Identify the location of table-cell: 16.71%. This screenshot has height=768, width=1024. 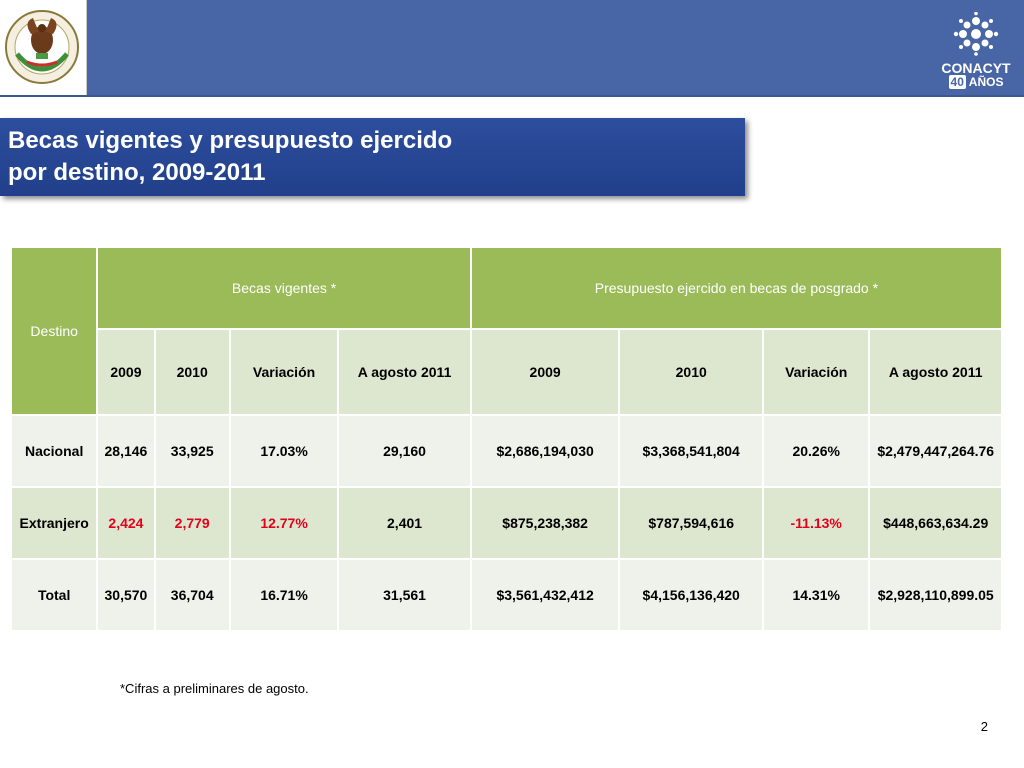
(284, 595).